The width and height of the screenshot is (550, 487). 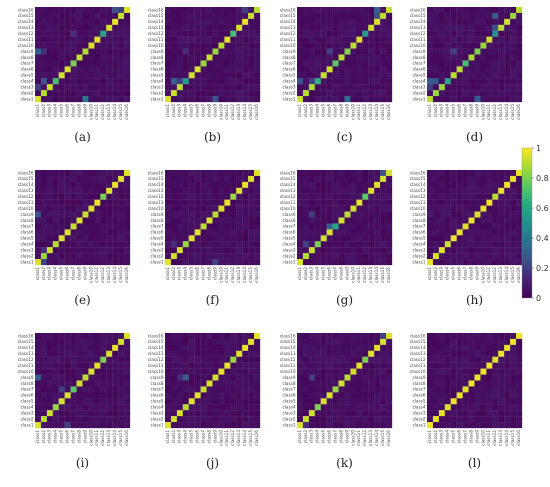 What do you see at coordinates (156, 341) in the screenshot?
I see `row-tick-label: class15` at bounding box center [156, 341].